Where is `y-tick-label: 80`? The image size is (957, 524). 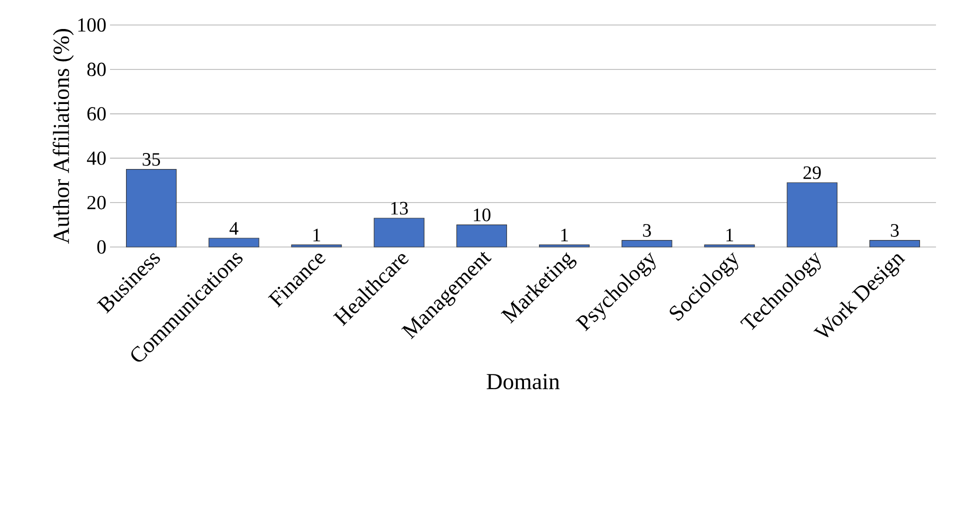 y-tick-label: 80 is located at coordinates (96, 69).